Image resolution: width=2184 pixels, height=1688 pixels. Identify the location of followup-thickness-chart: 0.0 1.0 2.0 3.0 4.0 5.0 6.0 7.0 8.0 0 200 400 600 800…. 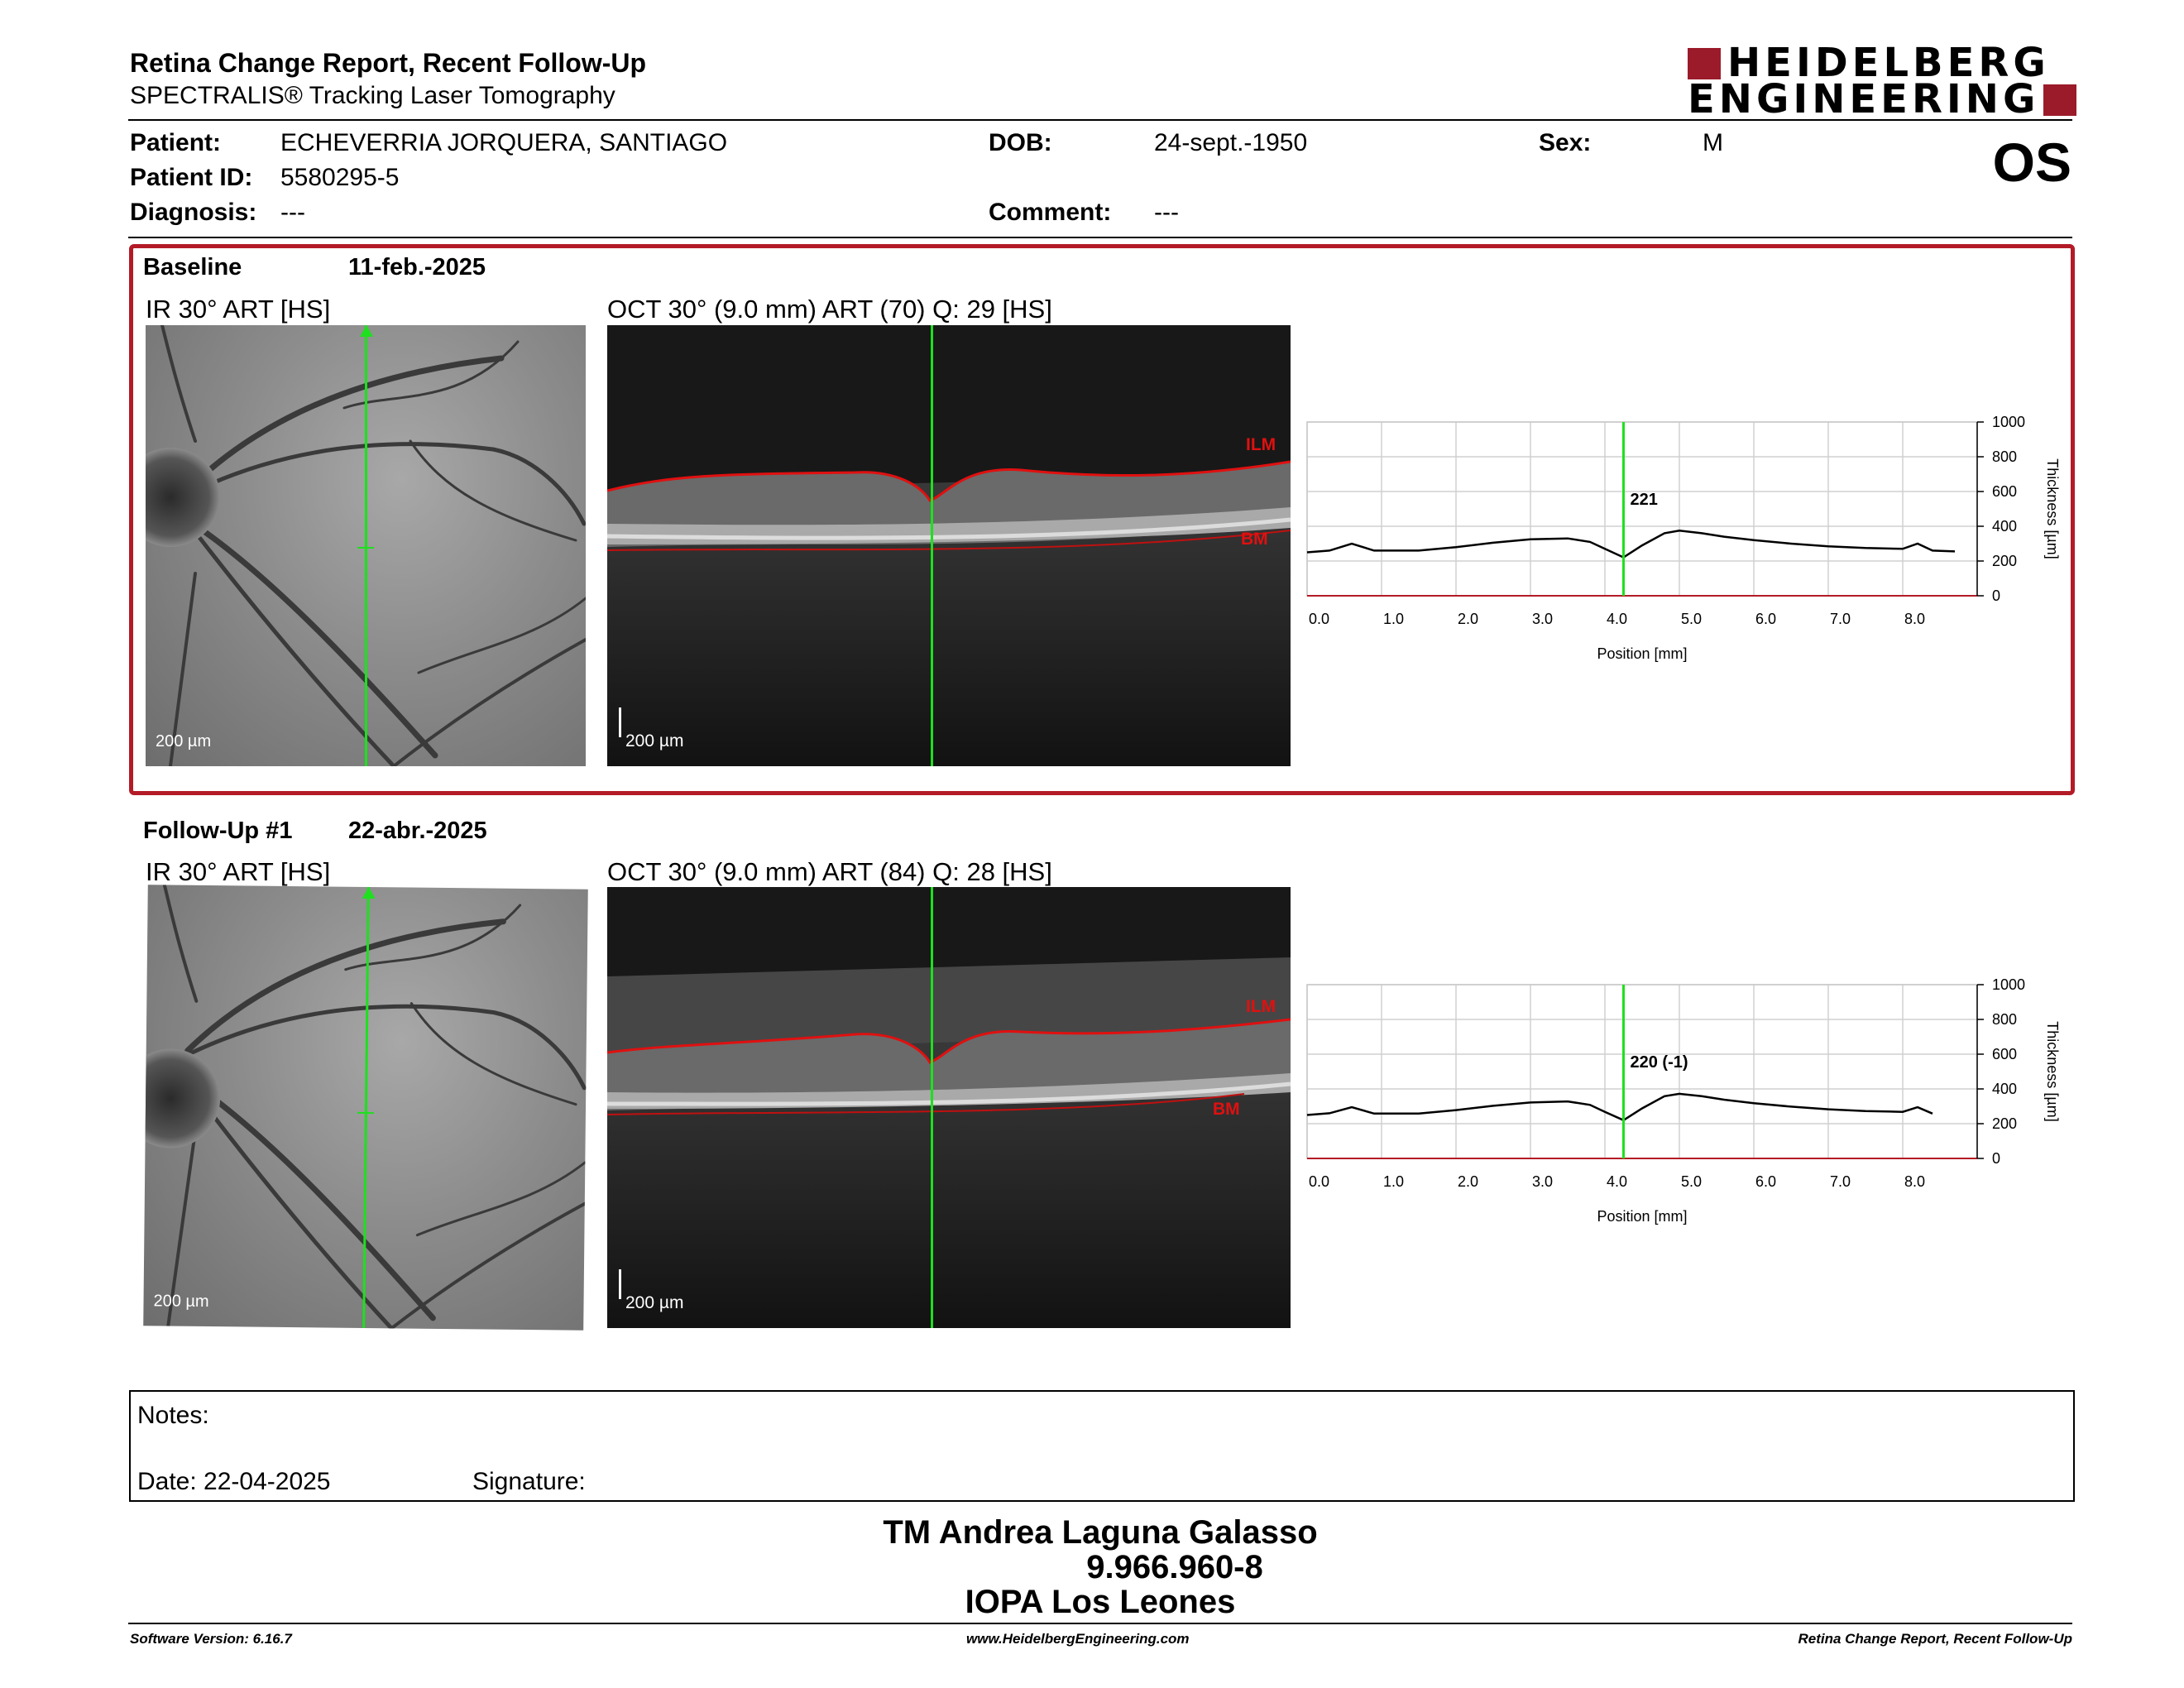
(1683, 1100).